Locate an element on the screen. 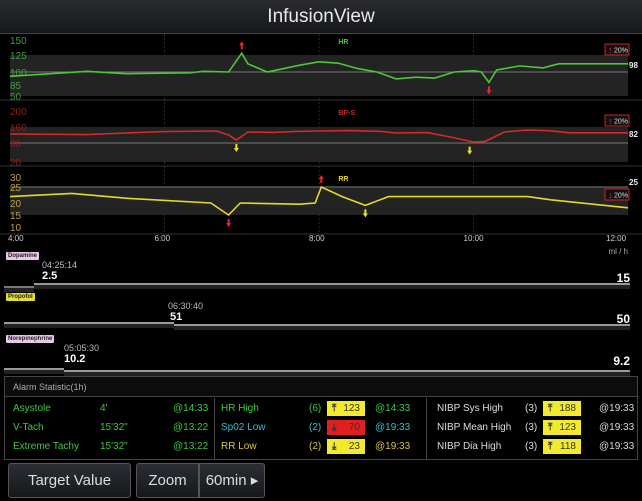  y-tick-label: 80 is located at coordinates (16, 144).